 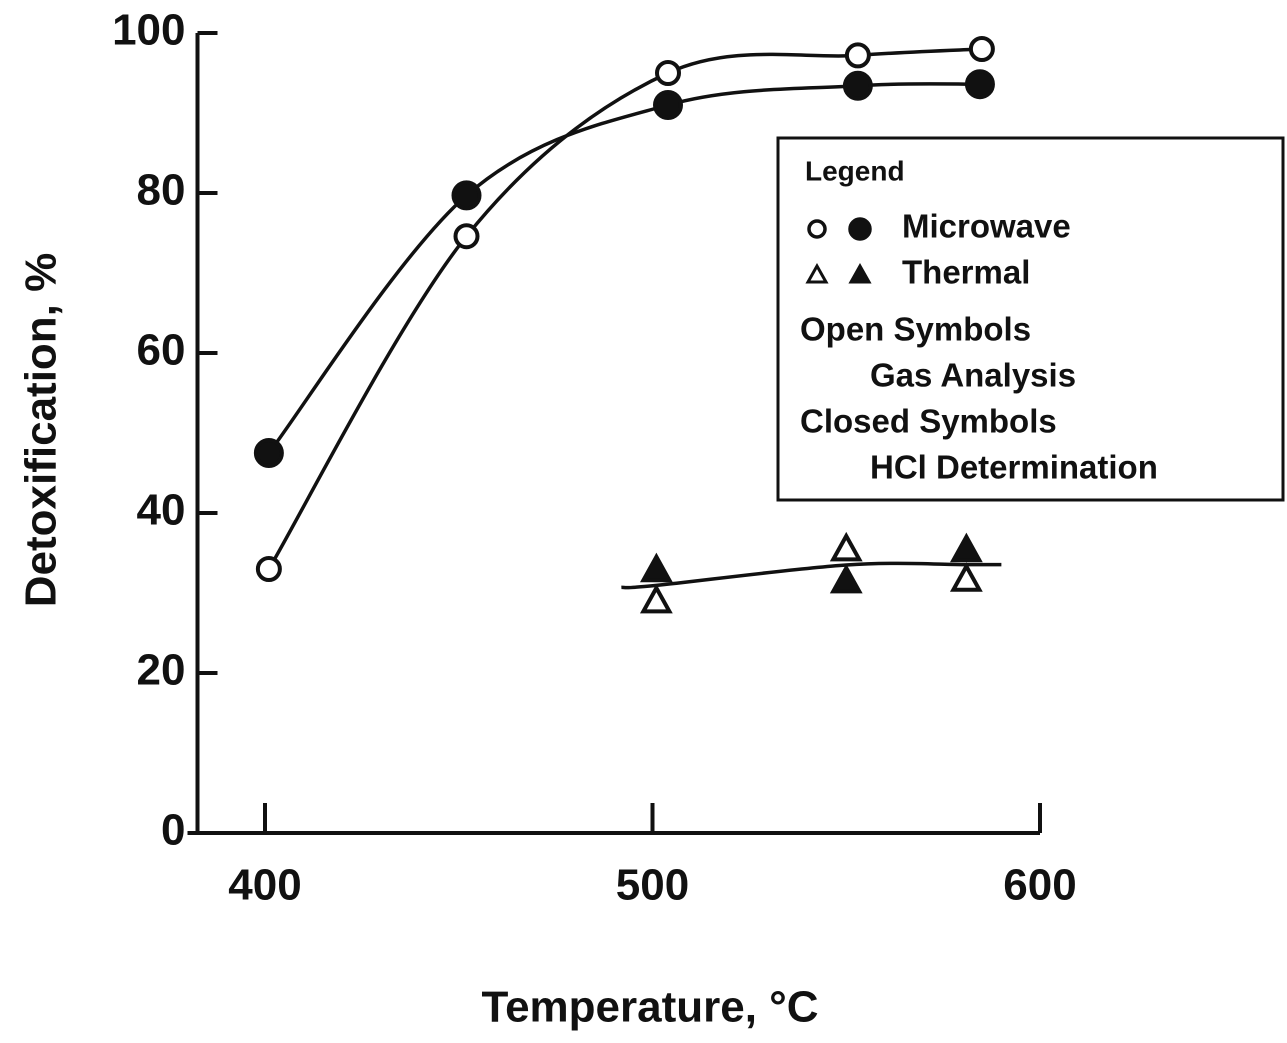 What do you see at coordinates (928, 421) in the screenshot?
I see `legend-note: Closed Symbols` at bounding box center [928, 421].